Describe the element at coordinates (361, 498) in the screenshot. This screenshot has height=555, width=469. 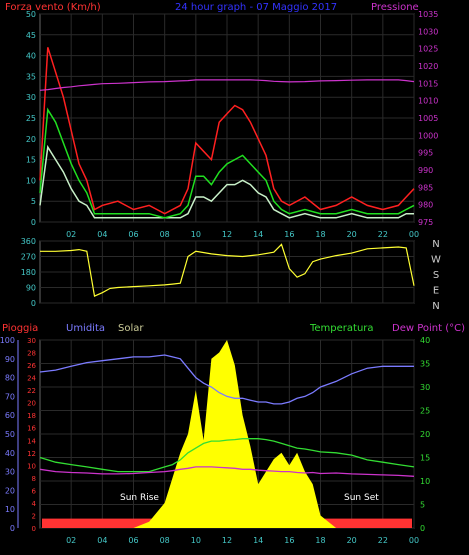
I see `sunset-annotation: Sun Set` at that location.